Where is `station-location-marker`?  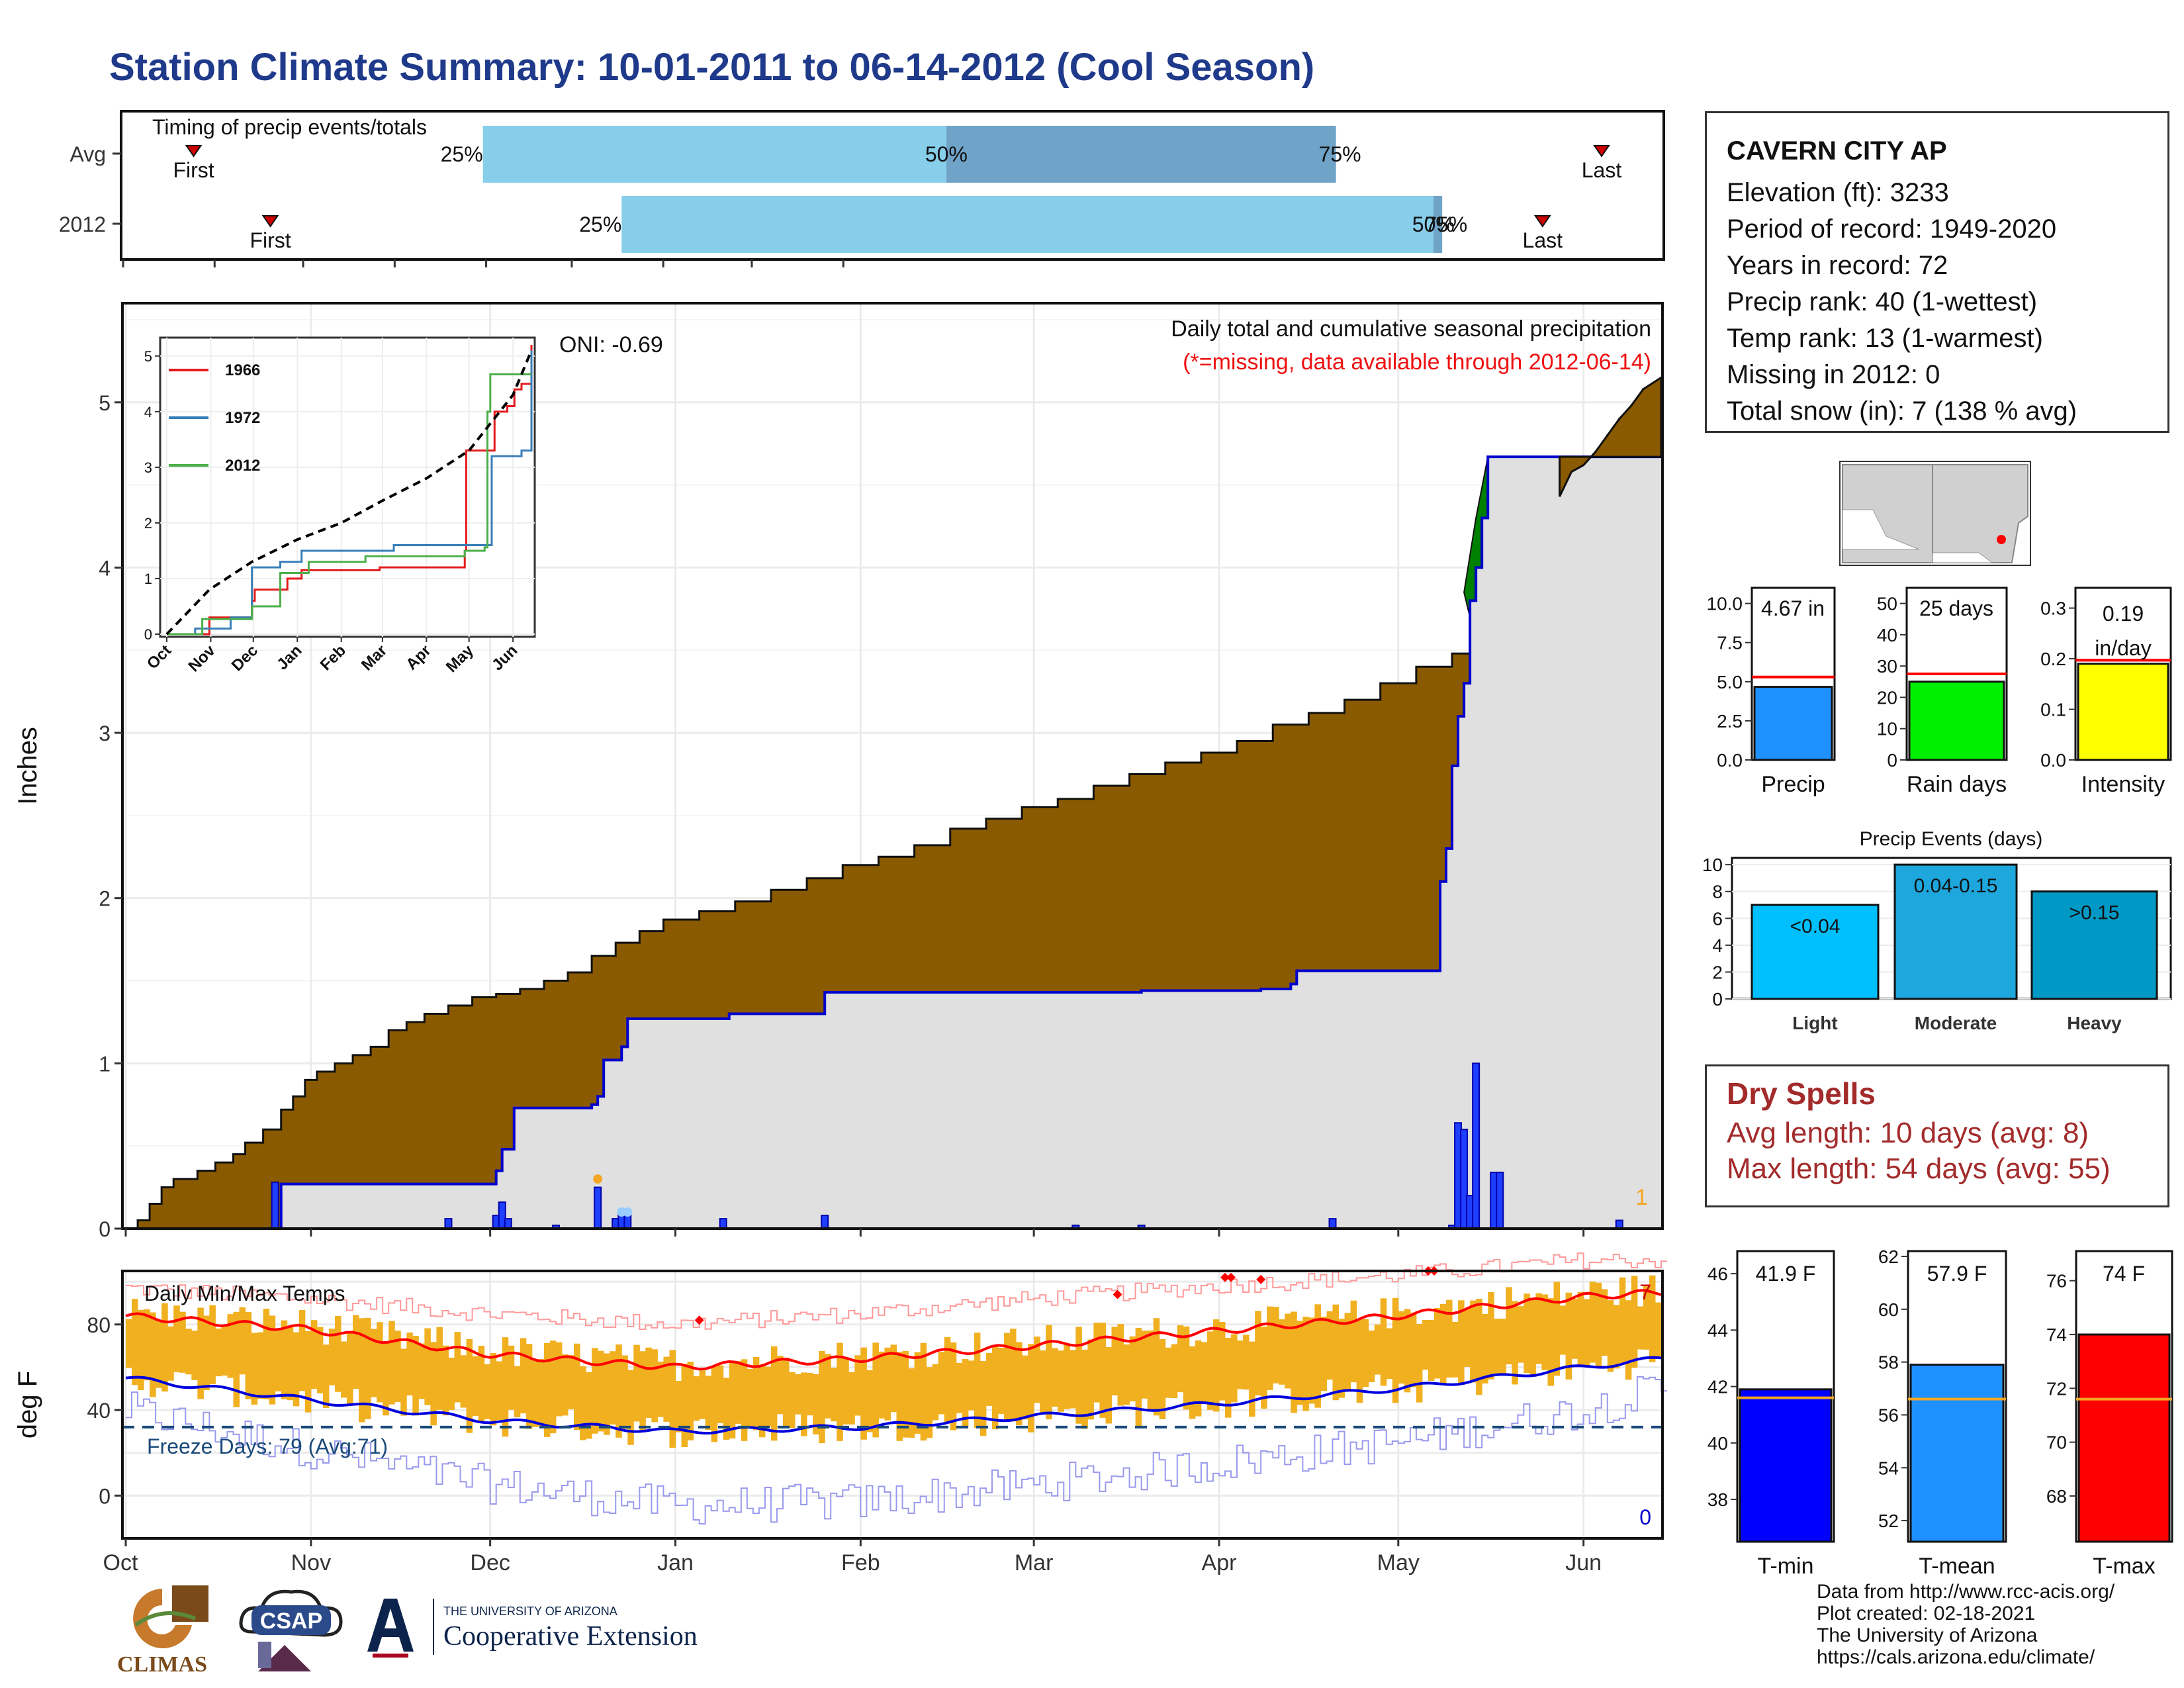
station-location-marker is located at coordinates (2002, 539).